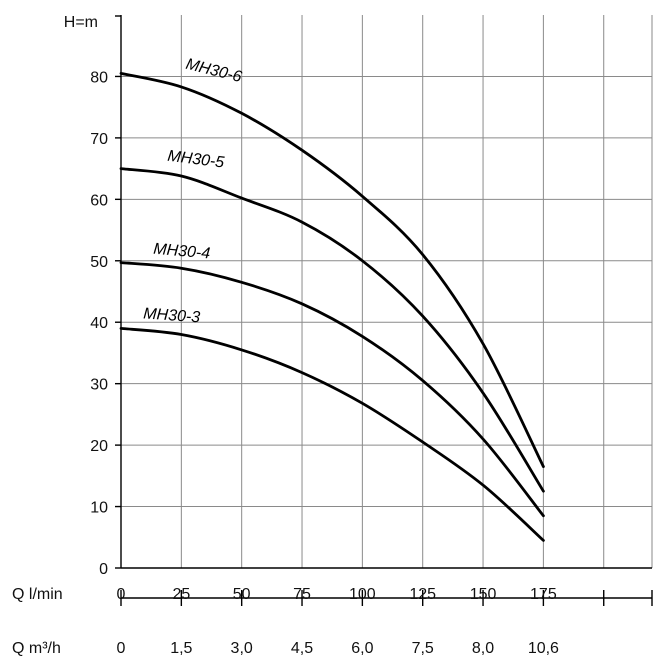  Describe the element at coordinates (242, 594) in the screenshot. I see `x-tick-label: 50` at that location.